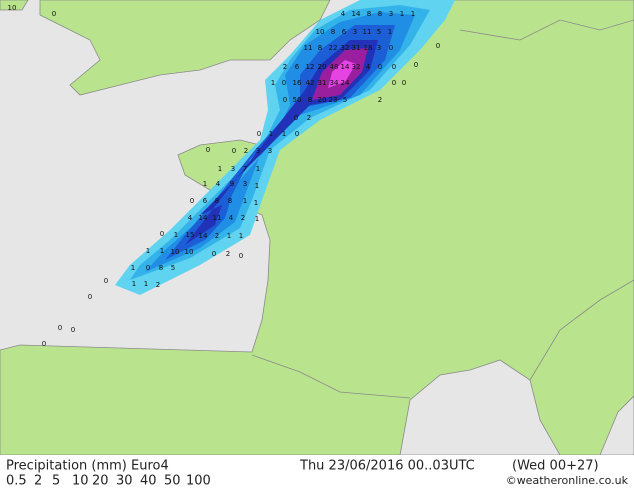 The height and width of the screenshot is (490, 634). I want to click on rain-band, so click(342, 74).